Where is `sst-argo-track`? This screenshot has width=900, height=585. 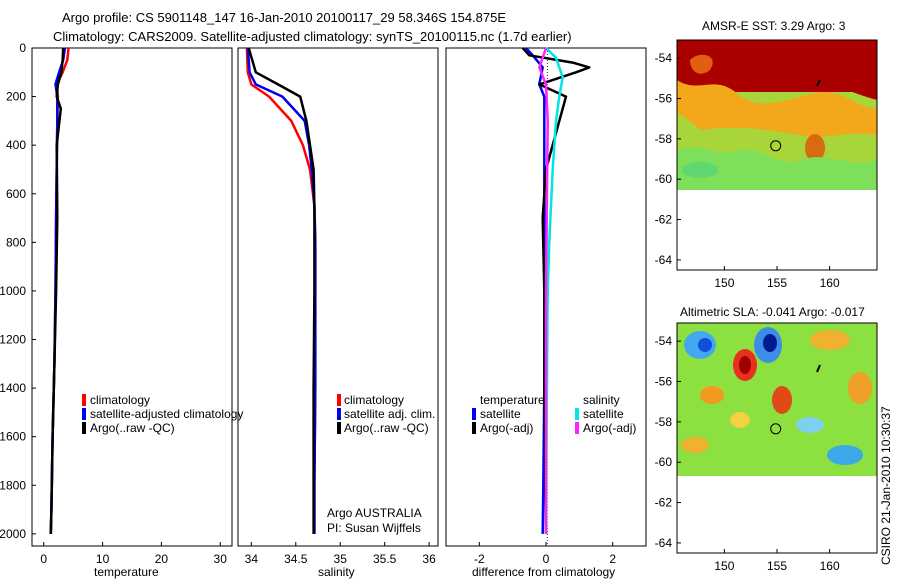
sst-argo-track is located at coordinates (818, 83).